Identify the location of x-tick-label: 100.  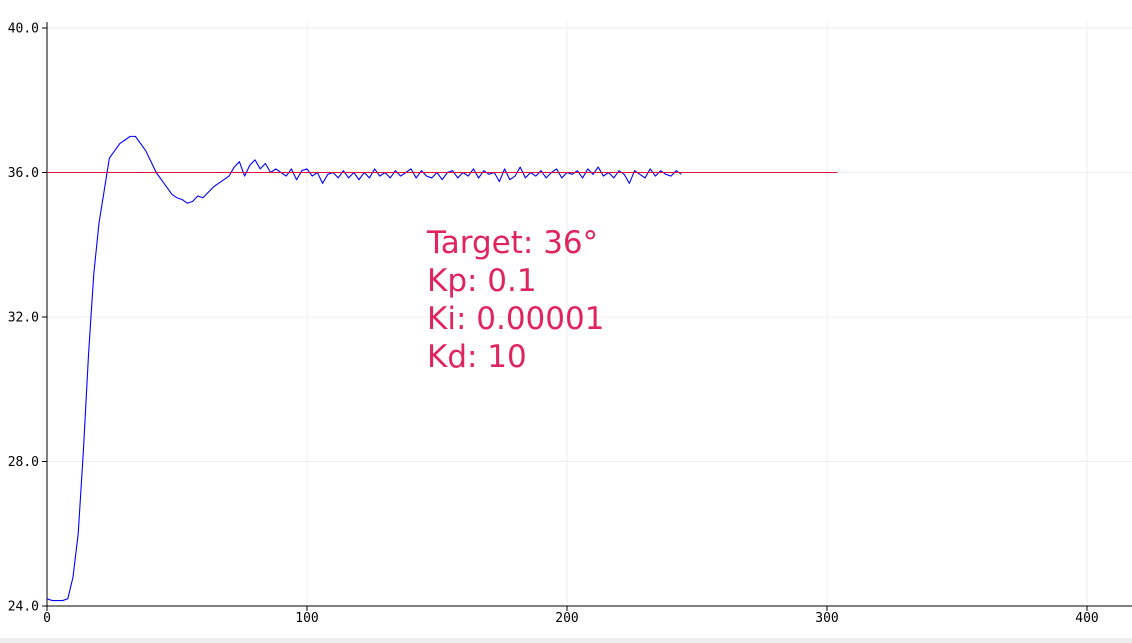
(306, 618).